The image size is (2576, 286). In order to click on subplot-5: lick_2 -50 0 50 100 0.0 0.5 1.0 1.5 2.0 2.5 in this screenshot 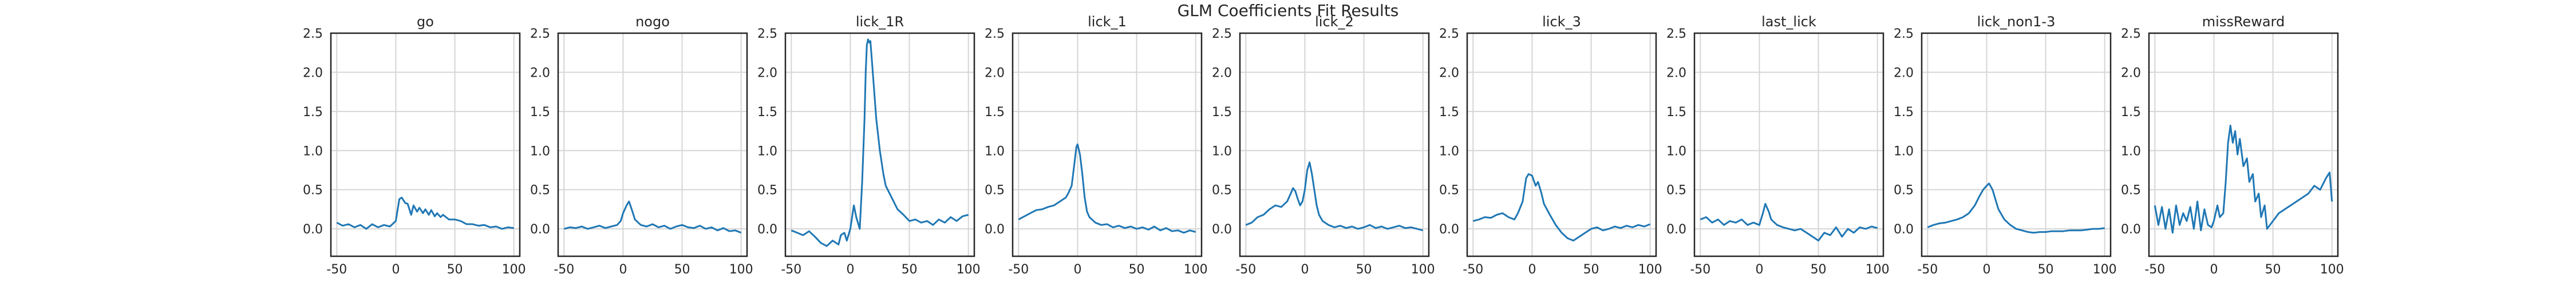, I will do `click(1323, 145)`.